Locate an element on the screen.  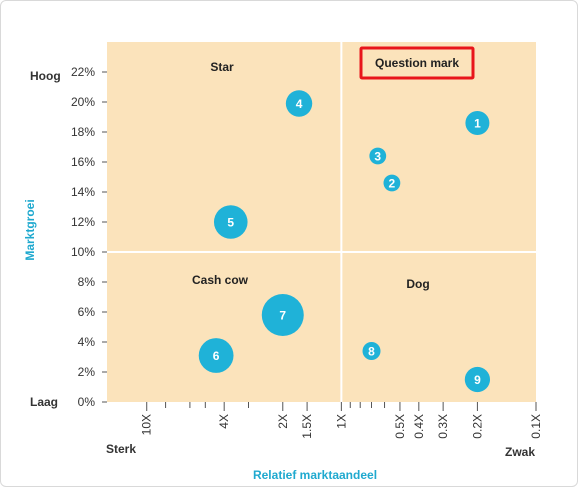
y-axis-high-label: Hoog is located at coordinates (45, 76).